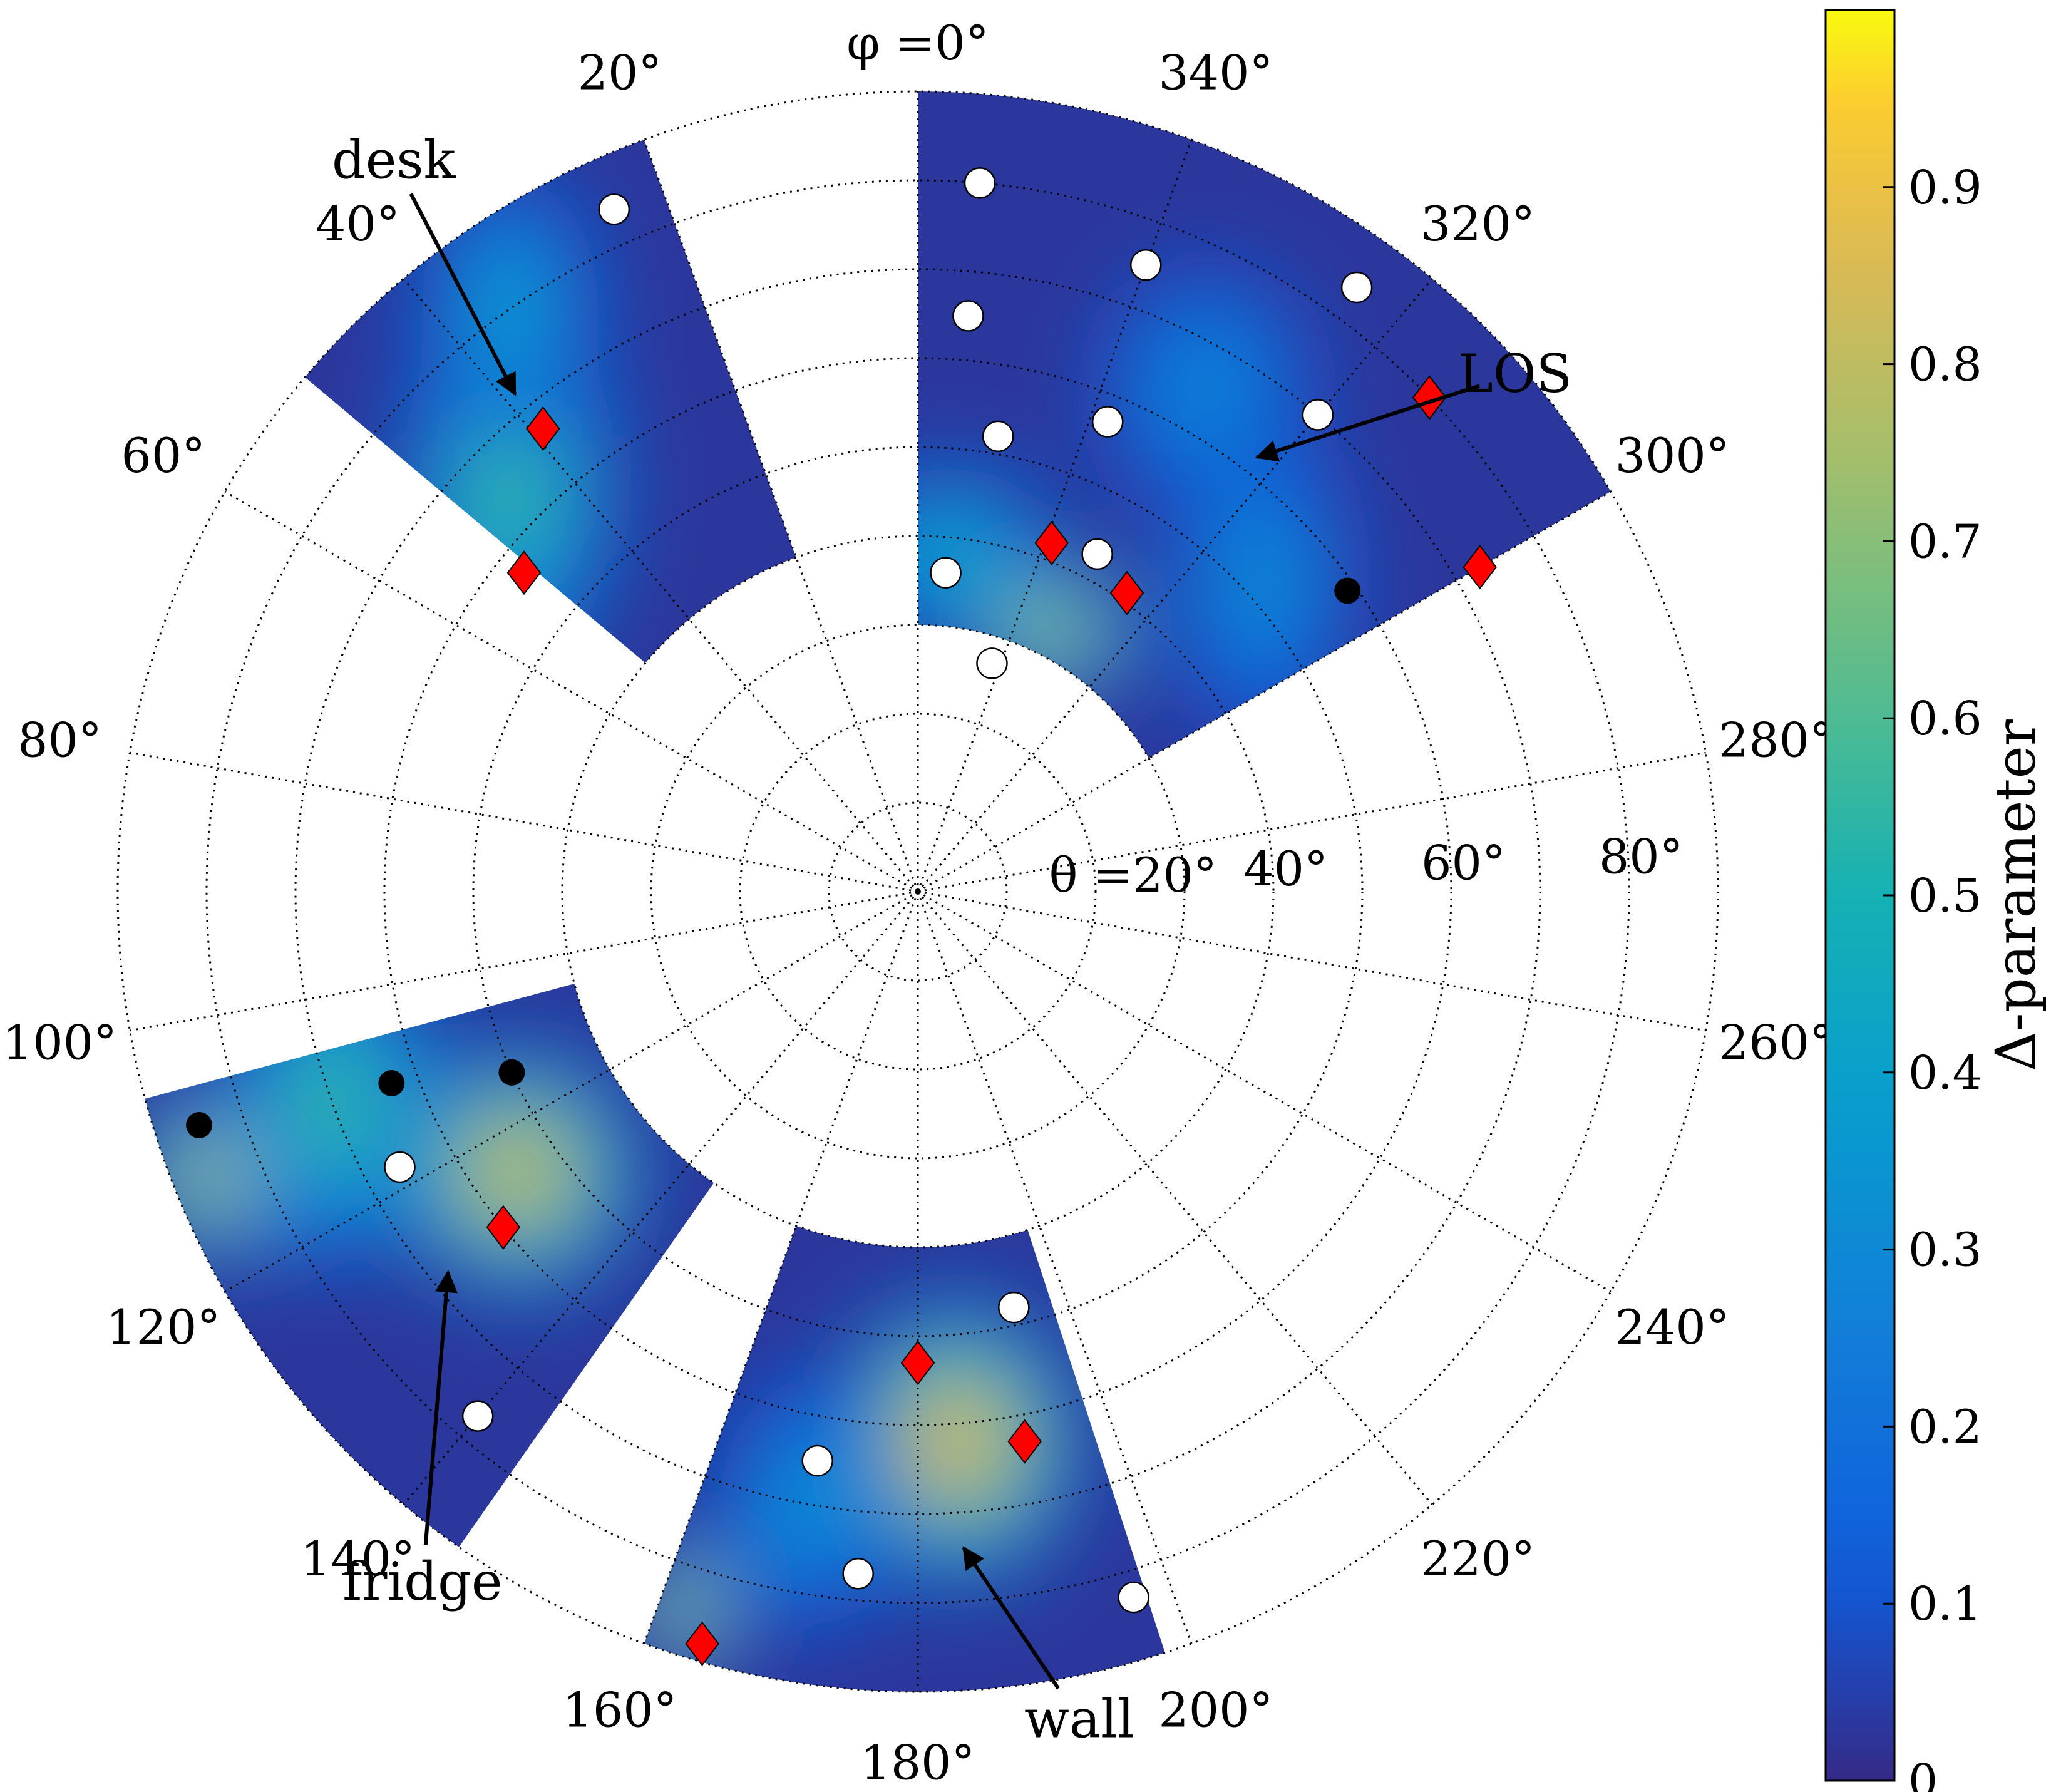 This screenshot has width=2046, height=1792. Describe the element at coordinates (1860, 895) in the screenshot. I see `colorbar-gradient` at that location.